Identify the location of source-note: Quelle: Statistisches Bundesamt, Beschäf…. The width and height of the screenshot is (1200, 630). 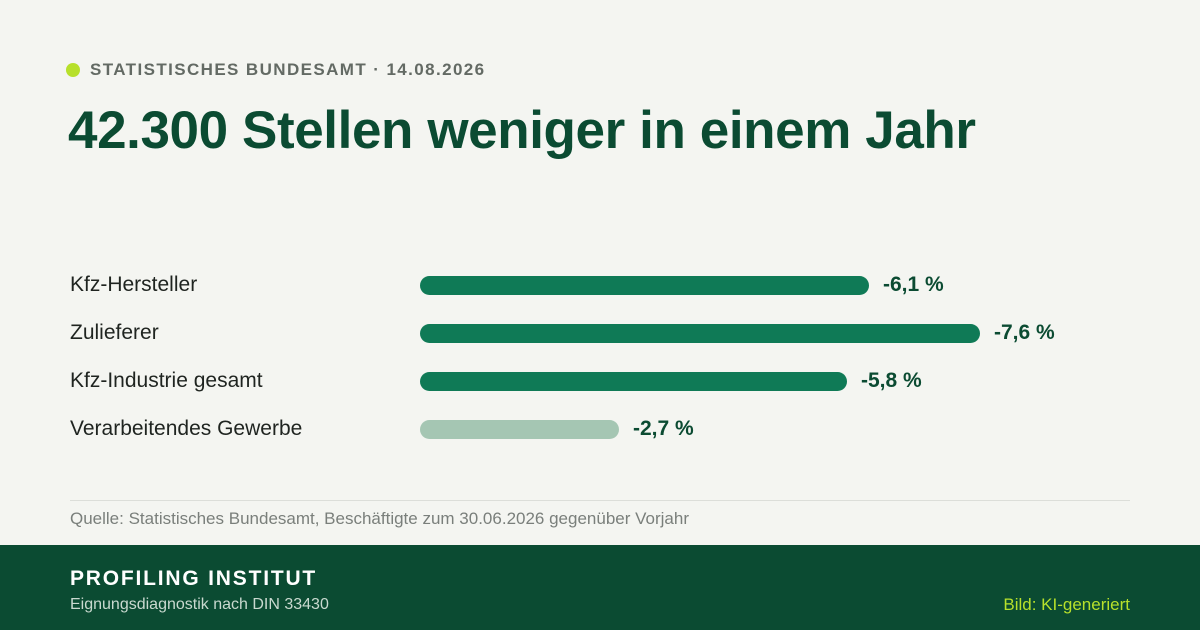
(379, 518).